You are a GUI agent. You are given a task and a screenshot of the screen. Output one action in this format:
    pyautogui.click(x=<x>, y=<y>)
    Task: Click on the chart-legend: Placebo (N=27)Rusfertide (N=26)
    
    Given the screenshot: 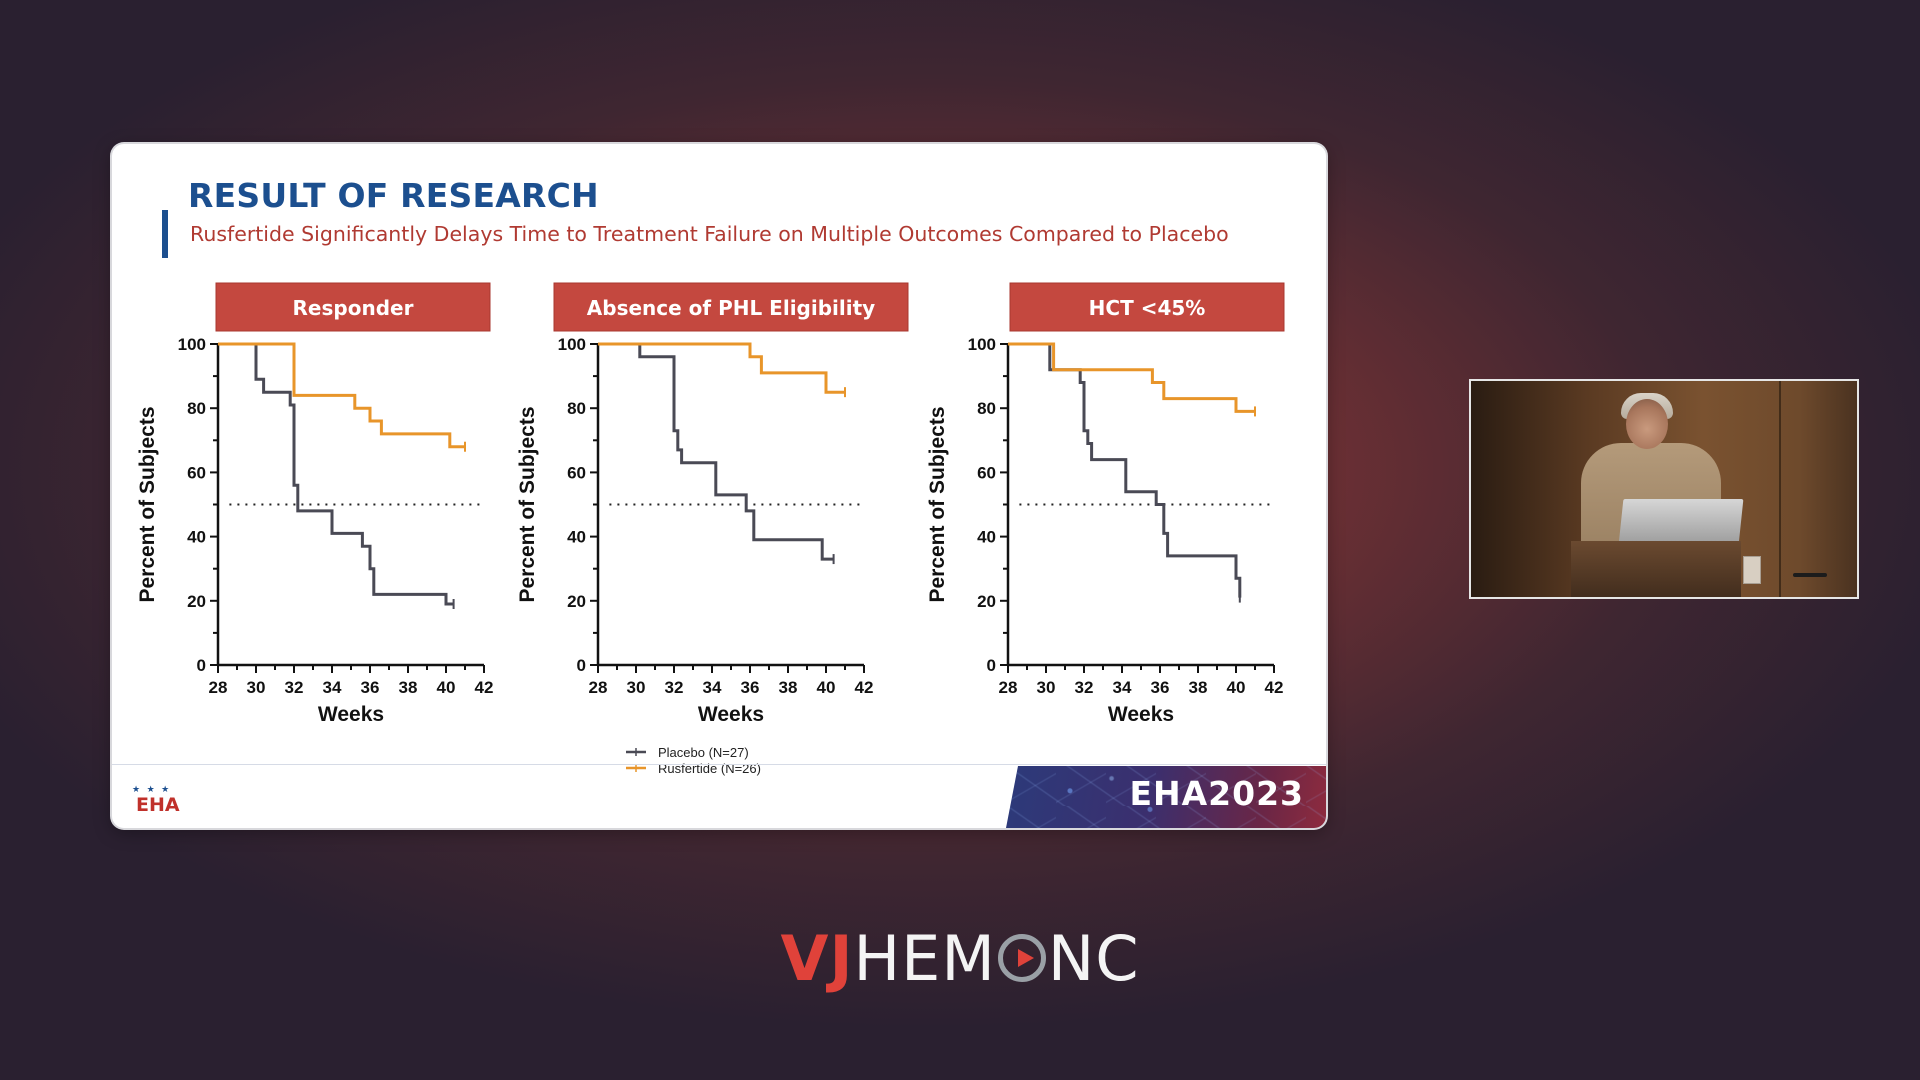 What is the action you would take?
    pyautogui.click(x=693, y=760)
    